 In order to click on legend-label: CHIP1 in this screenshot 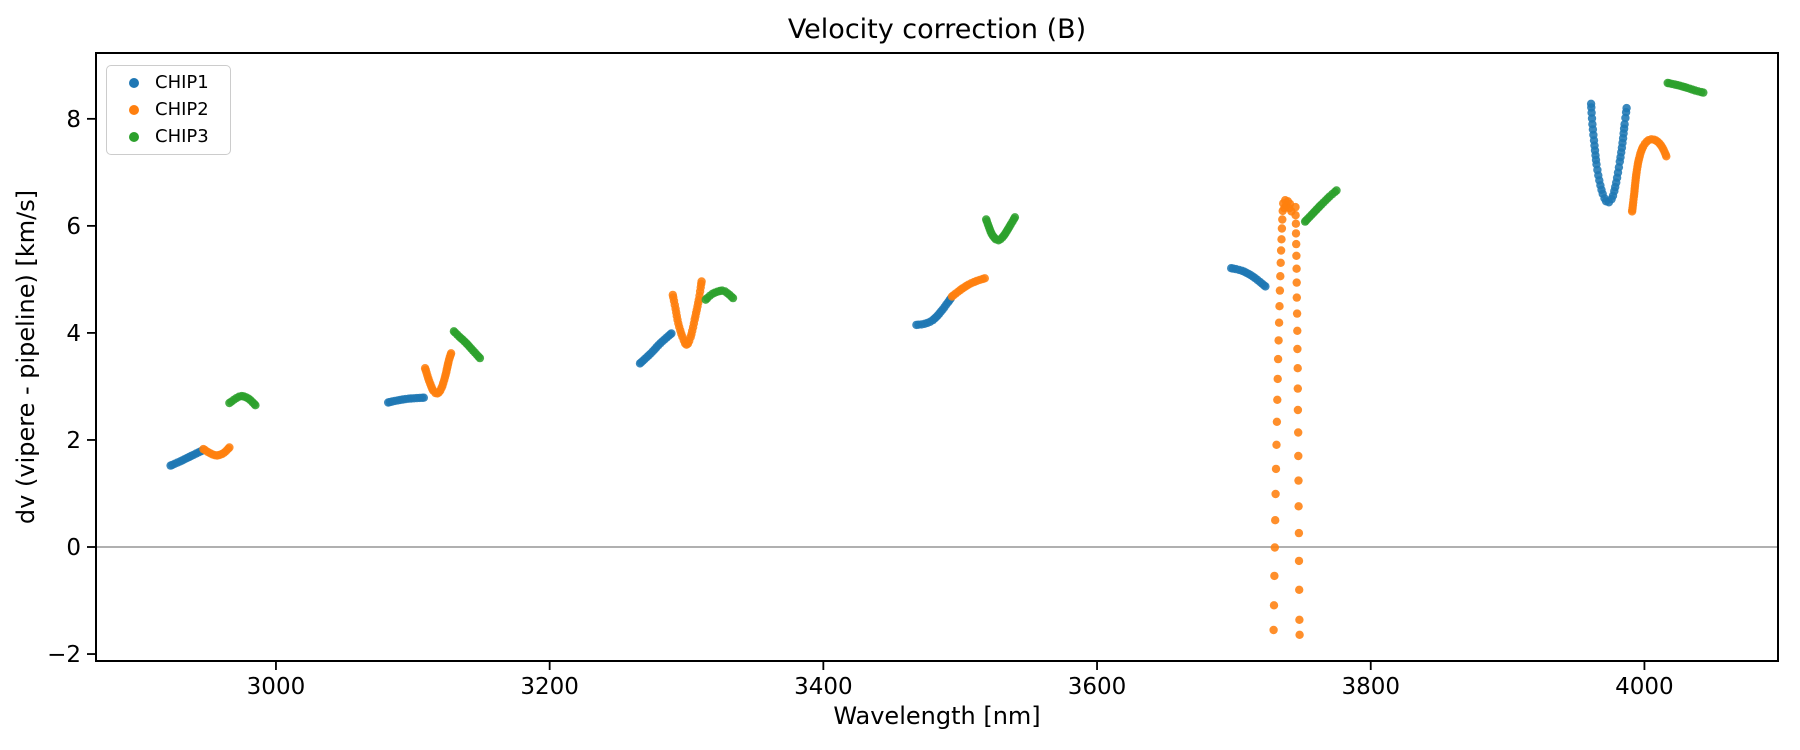, I will do `click(182, 83)`.